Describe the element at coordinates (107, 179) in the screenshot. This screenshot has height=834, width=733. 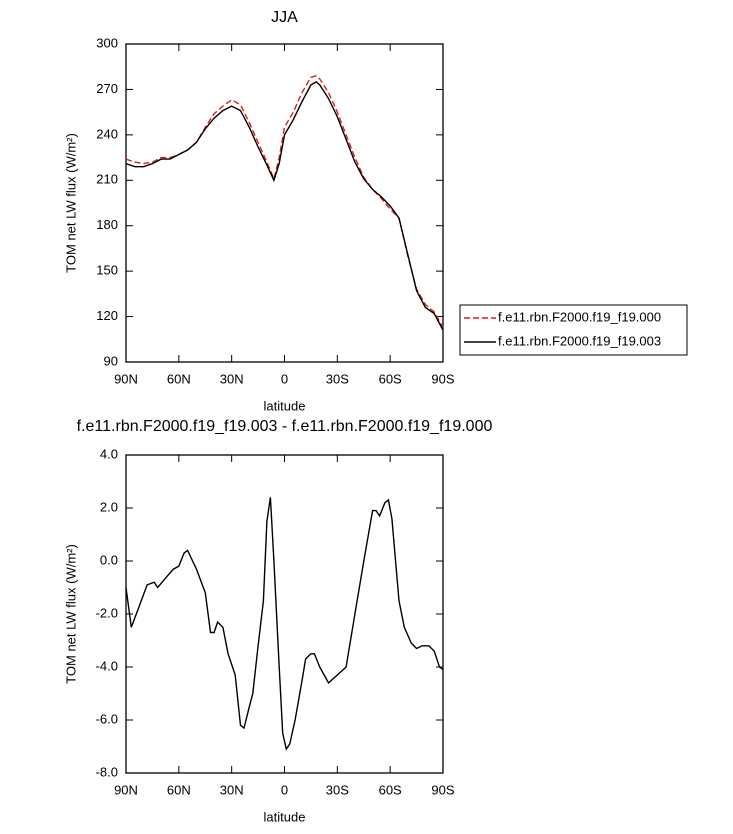
I see `y-tick-label: 210` at that location.